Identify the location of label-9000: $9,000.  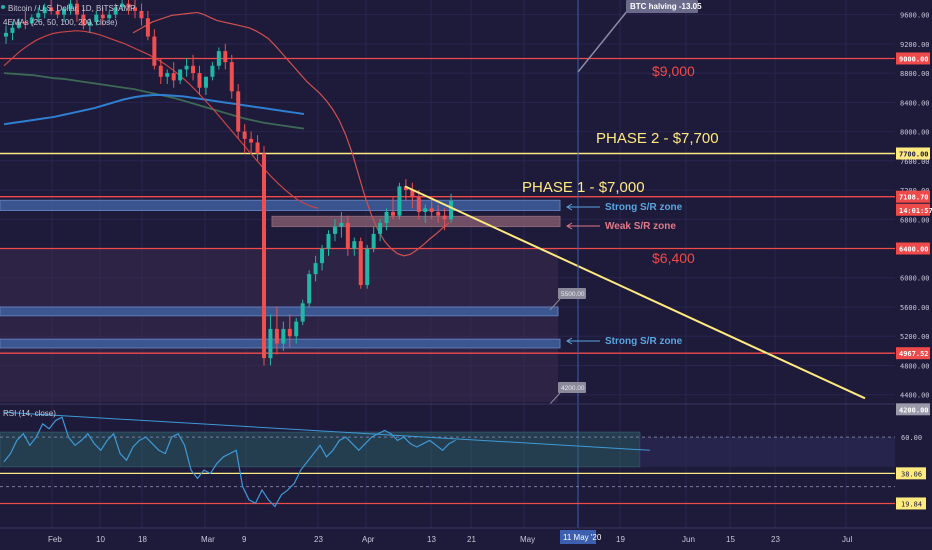
(673, 71).